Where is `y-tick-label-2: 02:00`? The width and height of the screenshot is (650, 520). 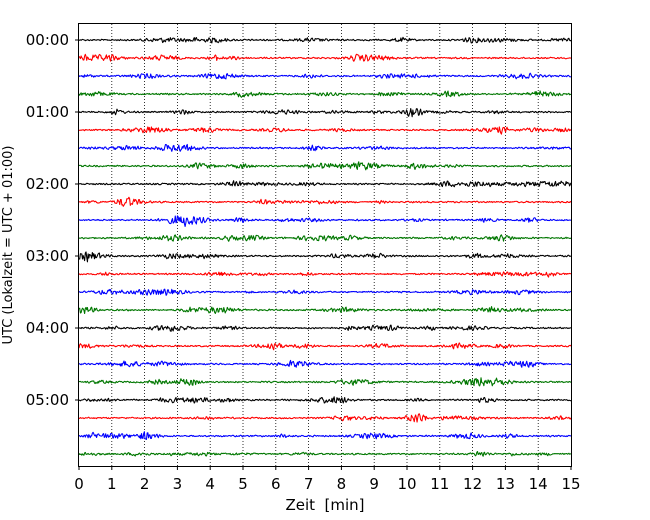
y-tick-label-2: 02:00 is located at coordinates (47, 184).